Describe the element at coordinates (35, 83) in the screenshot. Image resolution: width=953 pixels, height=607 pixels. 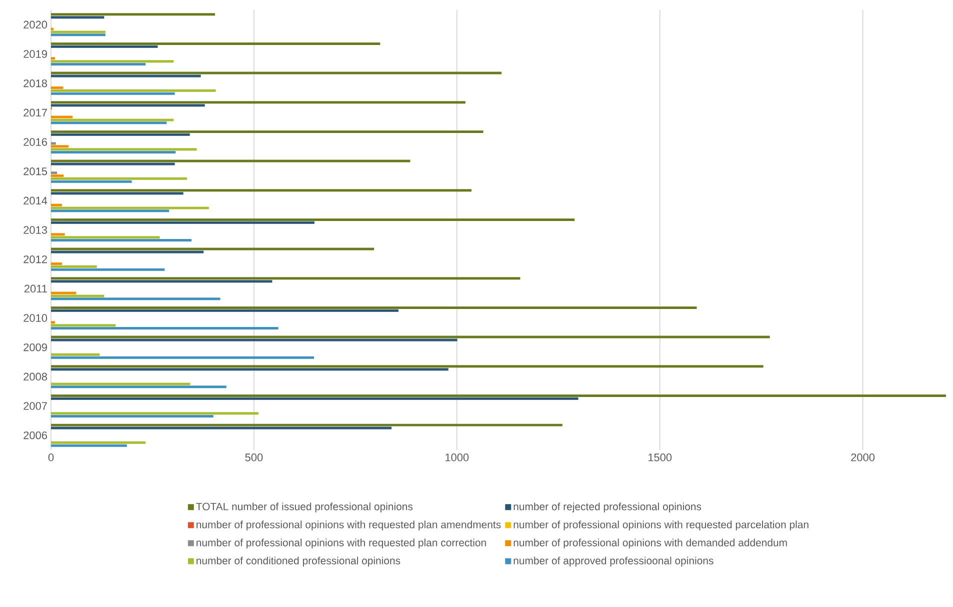
I see `y-tick-label: 2018` at that location.